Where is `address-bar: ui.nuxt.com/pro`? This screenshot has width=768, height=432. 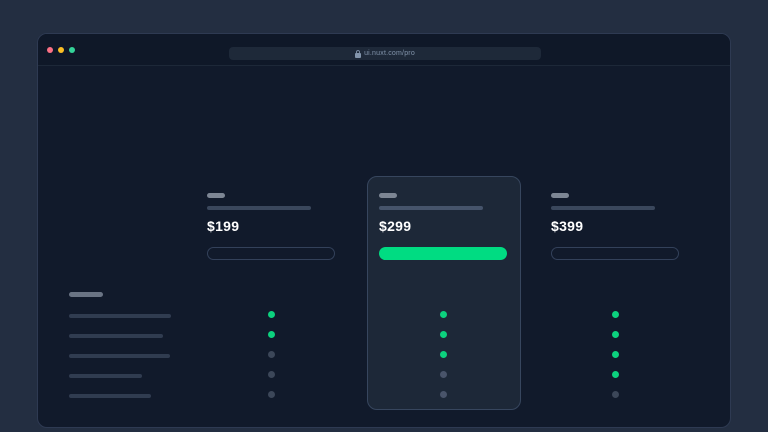
address-bar: ui.nuxt.com/pro is located at coordinates (385, 53).